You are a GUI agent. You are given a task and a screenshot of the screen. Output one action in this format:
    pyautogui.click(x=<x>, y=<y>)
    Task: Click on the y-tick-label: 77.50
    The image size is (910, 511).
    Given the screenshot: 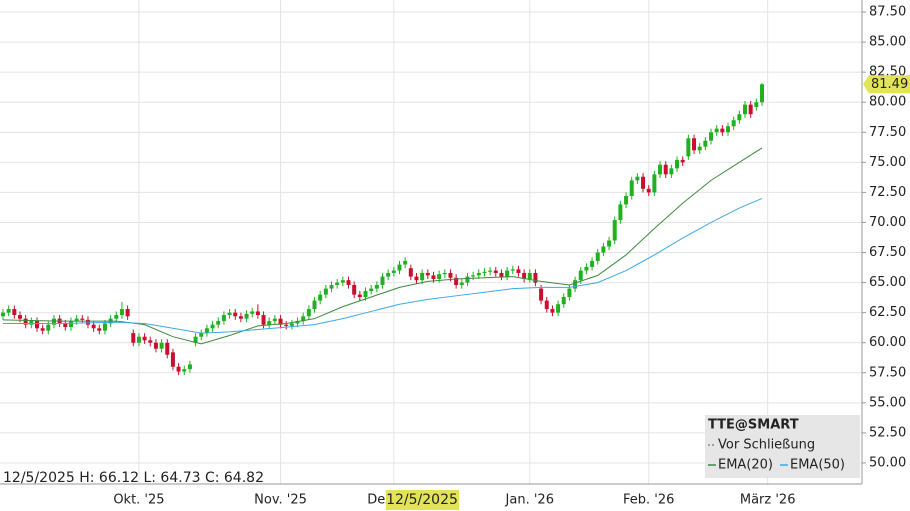 What is the action you would take?
    pyautogui.click(x=887, y=132)
    